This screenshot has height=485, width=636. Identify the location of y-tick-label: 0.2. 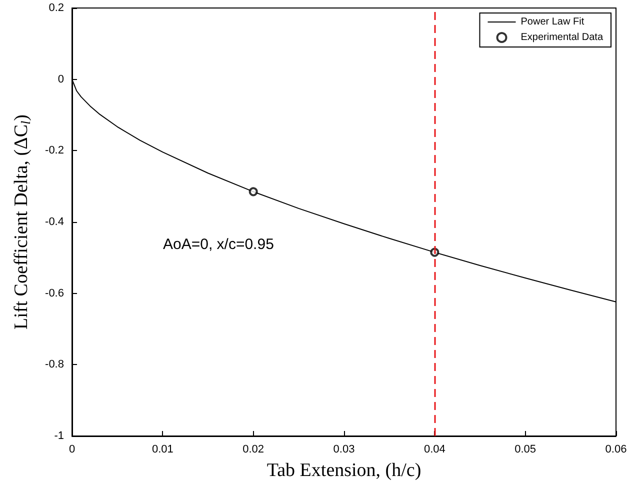
(56, 8).